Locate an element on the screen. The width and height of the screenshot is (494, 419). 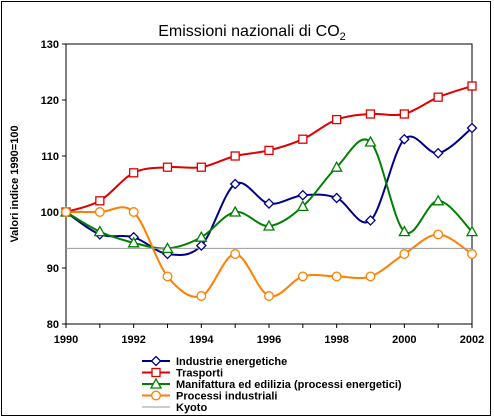
x-tick-label: 2002 is located at coordinates (472, 340).